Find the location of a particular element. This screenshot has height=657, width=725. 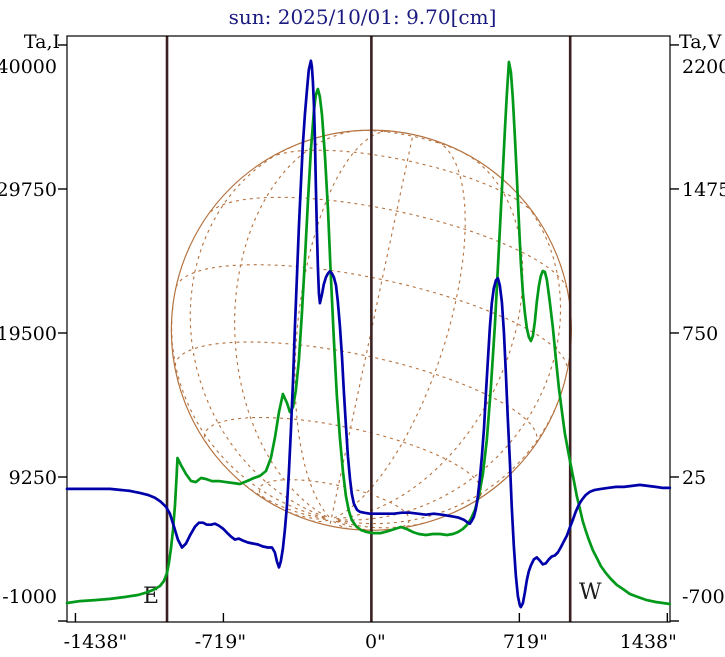

right-tick-label: -700 is located at coordinates (703, 597).